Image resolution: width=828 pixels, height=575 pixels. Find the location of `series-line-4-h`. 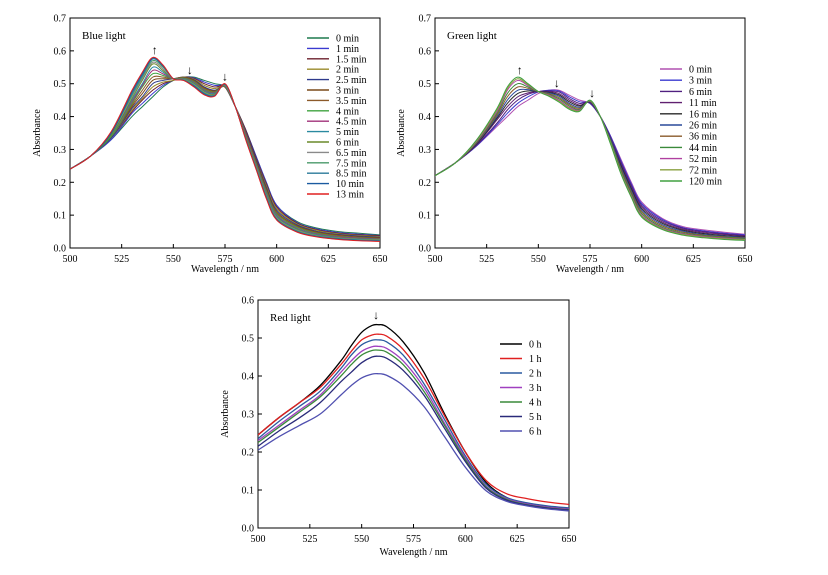

series-line-4-h is located at coordinates (413, 430).